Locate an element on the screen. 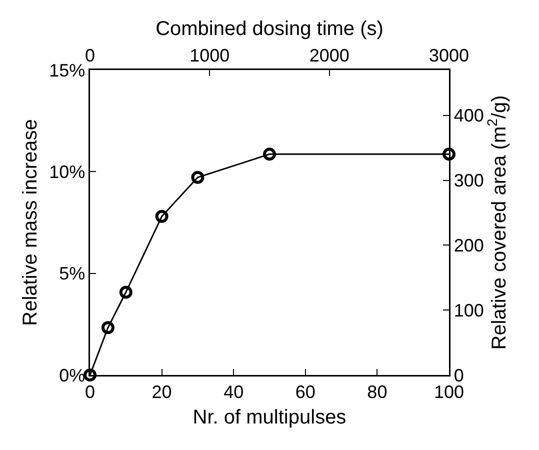 The width and height of the screenshot is (539, 450). y2-tick-label: 100 is located at coordinates (469, 310).